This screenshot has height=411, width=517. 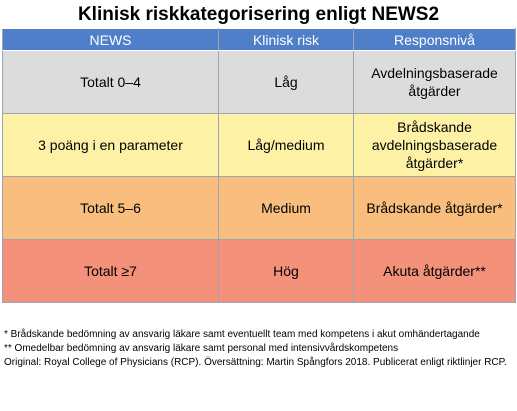 What do you see at coordinates (434, 39) in the screenshot?
I see `header-response-level: Responsnivå` at bounding box center [434, 39].